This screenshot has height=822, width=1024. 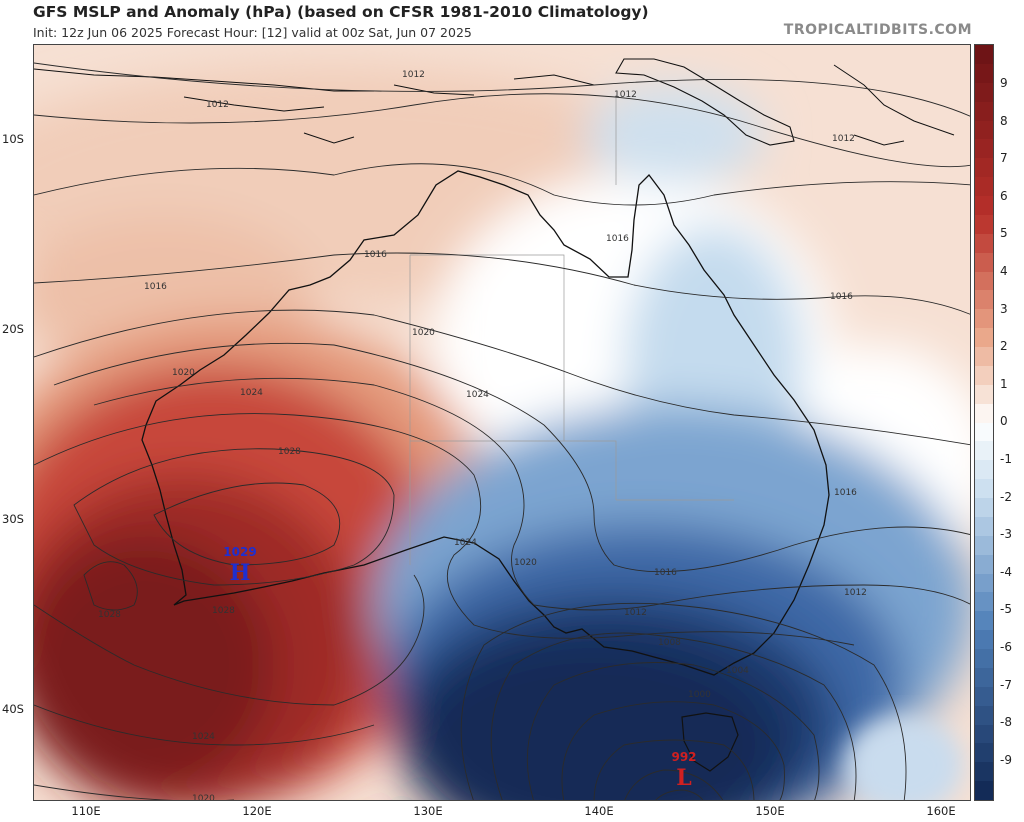 What do you see at coordinates (1006, 571) in the screenshot?
I see `colorbar-label: -4` at bounding box center [1006, 571].